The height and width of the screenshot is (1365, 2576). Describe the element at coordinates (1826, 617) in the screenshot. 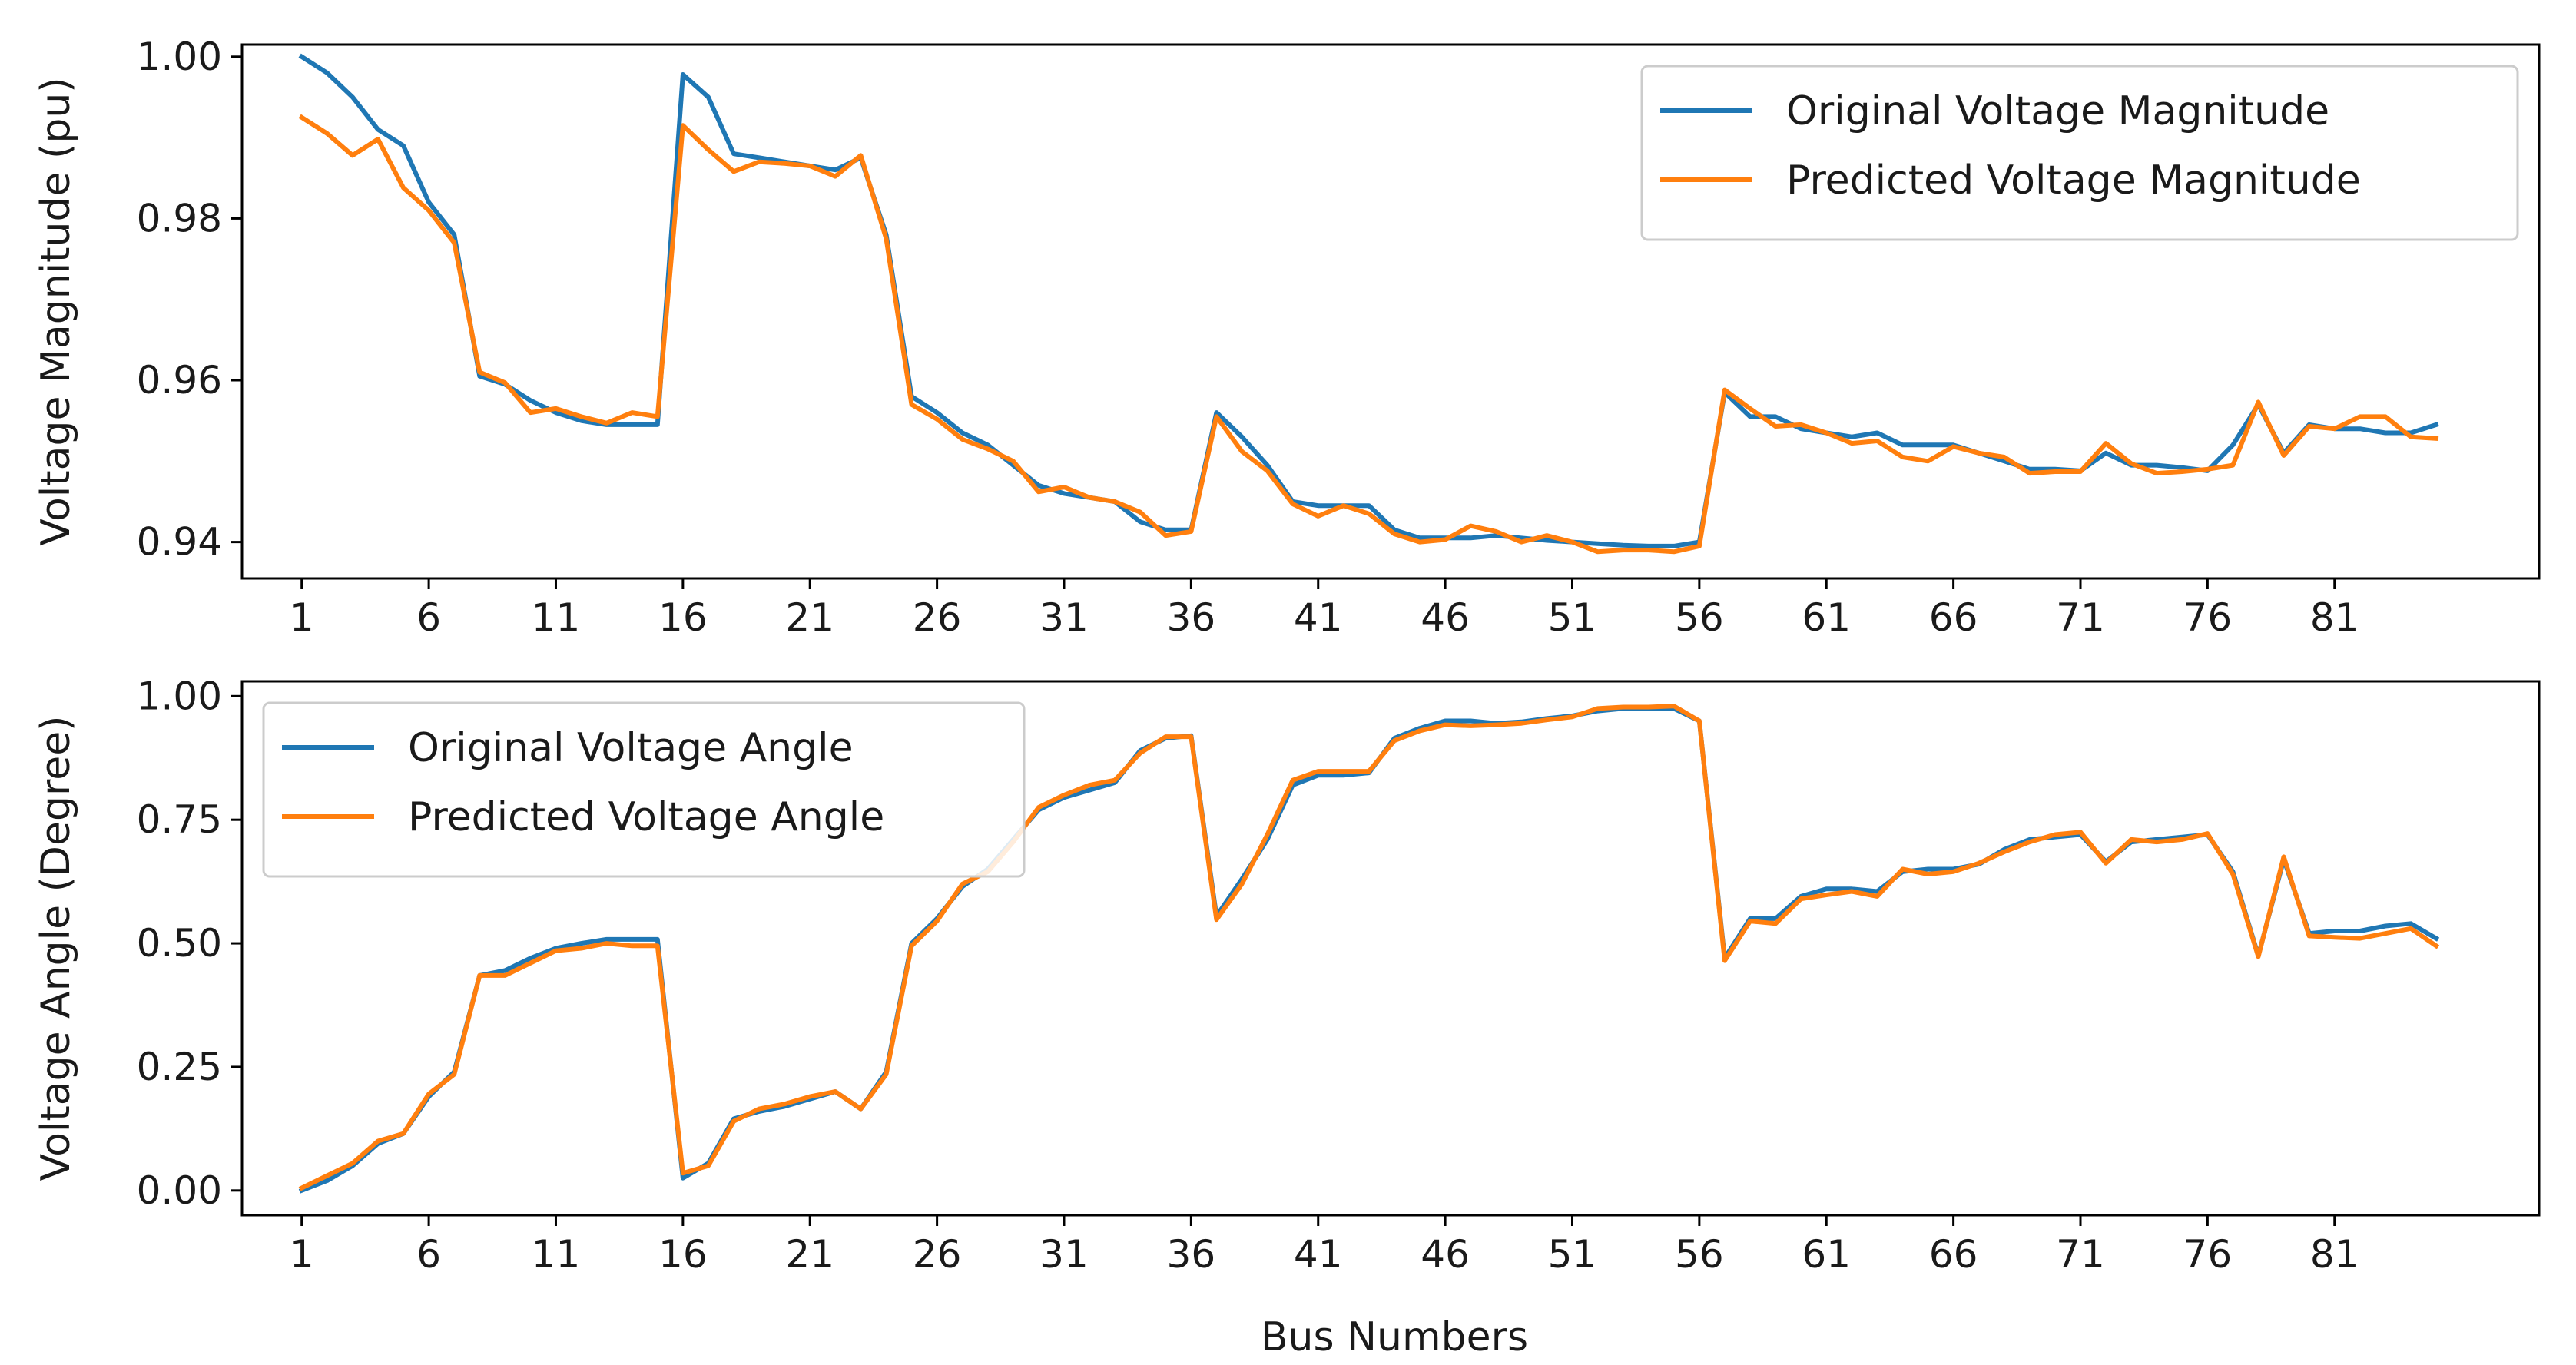

I see `voltage-magnitude-x-tick-label: 61` at that location.